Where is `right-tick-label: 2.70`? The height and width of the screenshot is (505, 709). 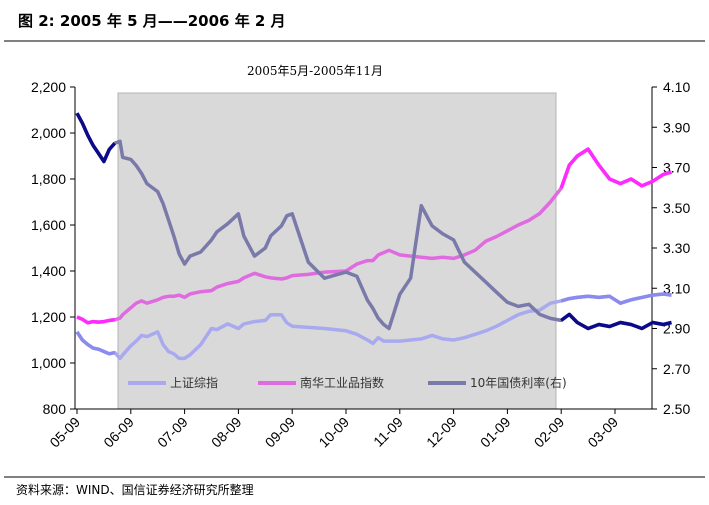
right-tick-label: 2.70 is located at coordinates (676, 369).